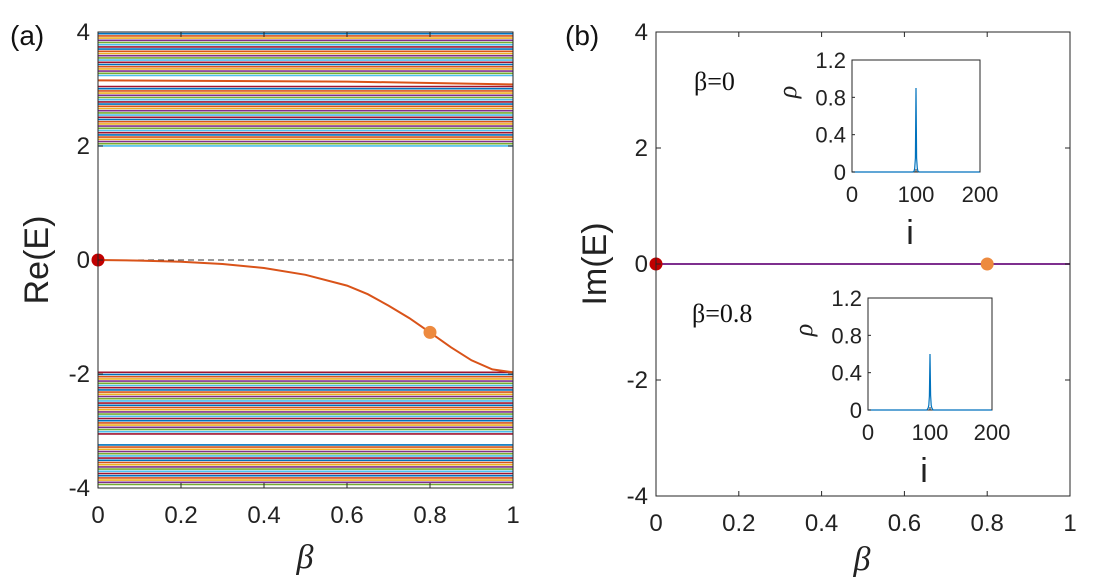 The image size is (1096, 578). I want to click on x-axis-label-a: β, so click(305, 557).